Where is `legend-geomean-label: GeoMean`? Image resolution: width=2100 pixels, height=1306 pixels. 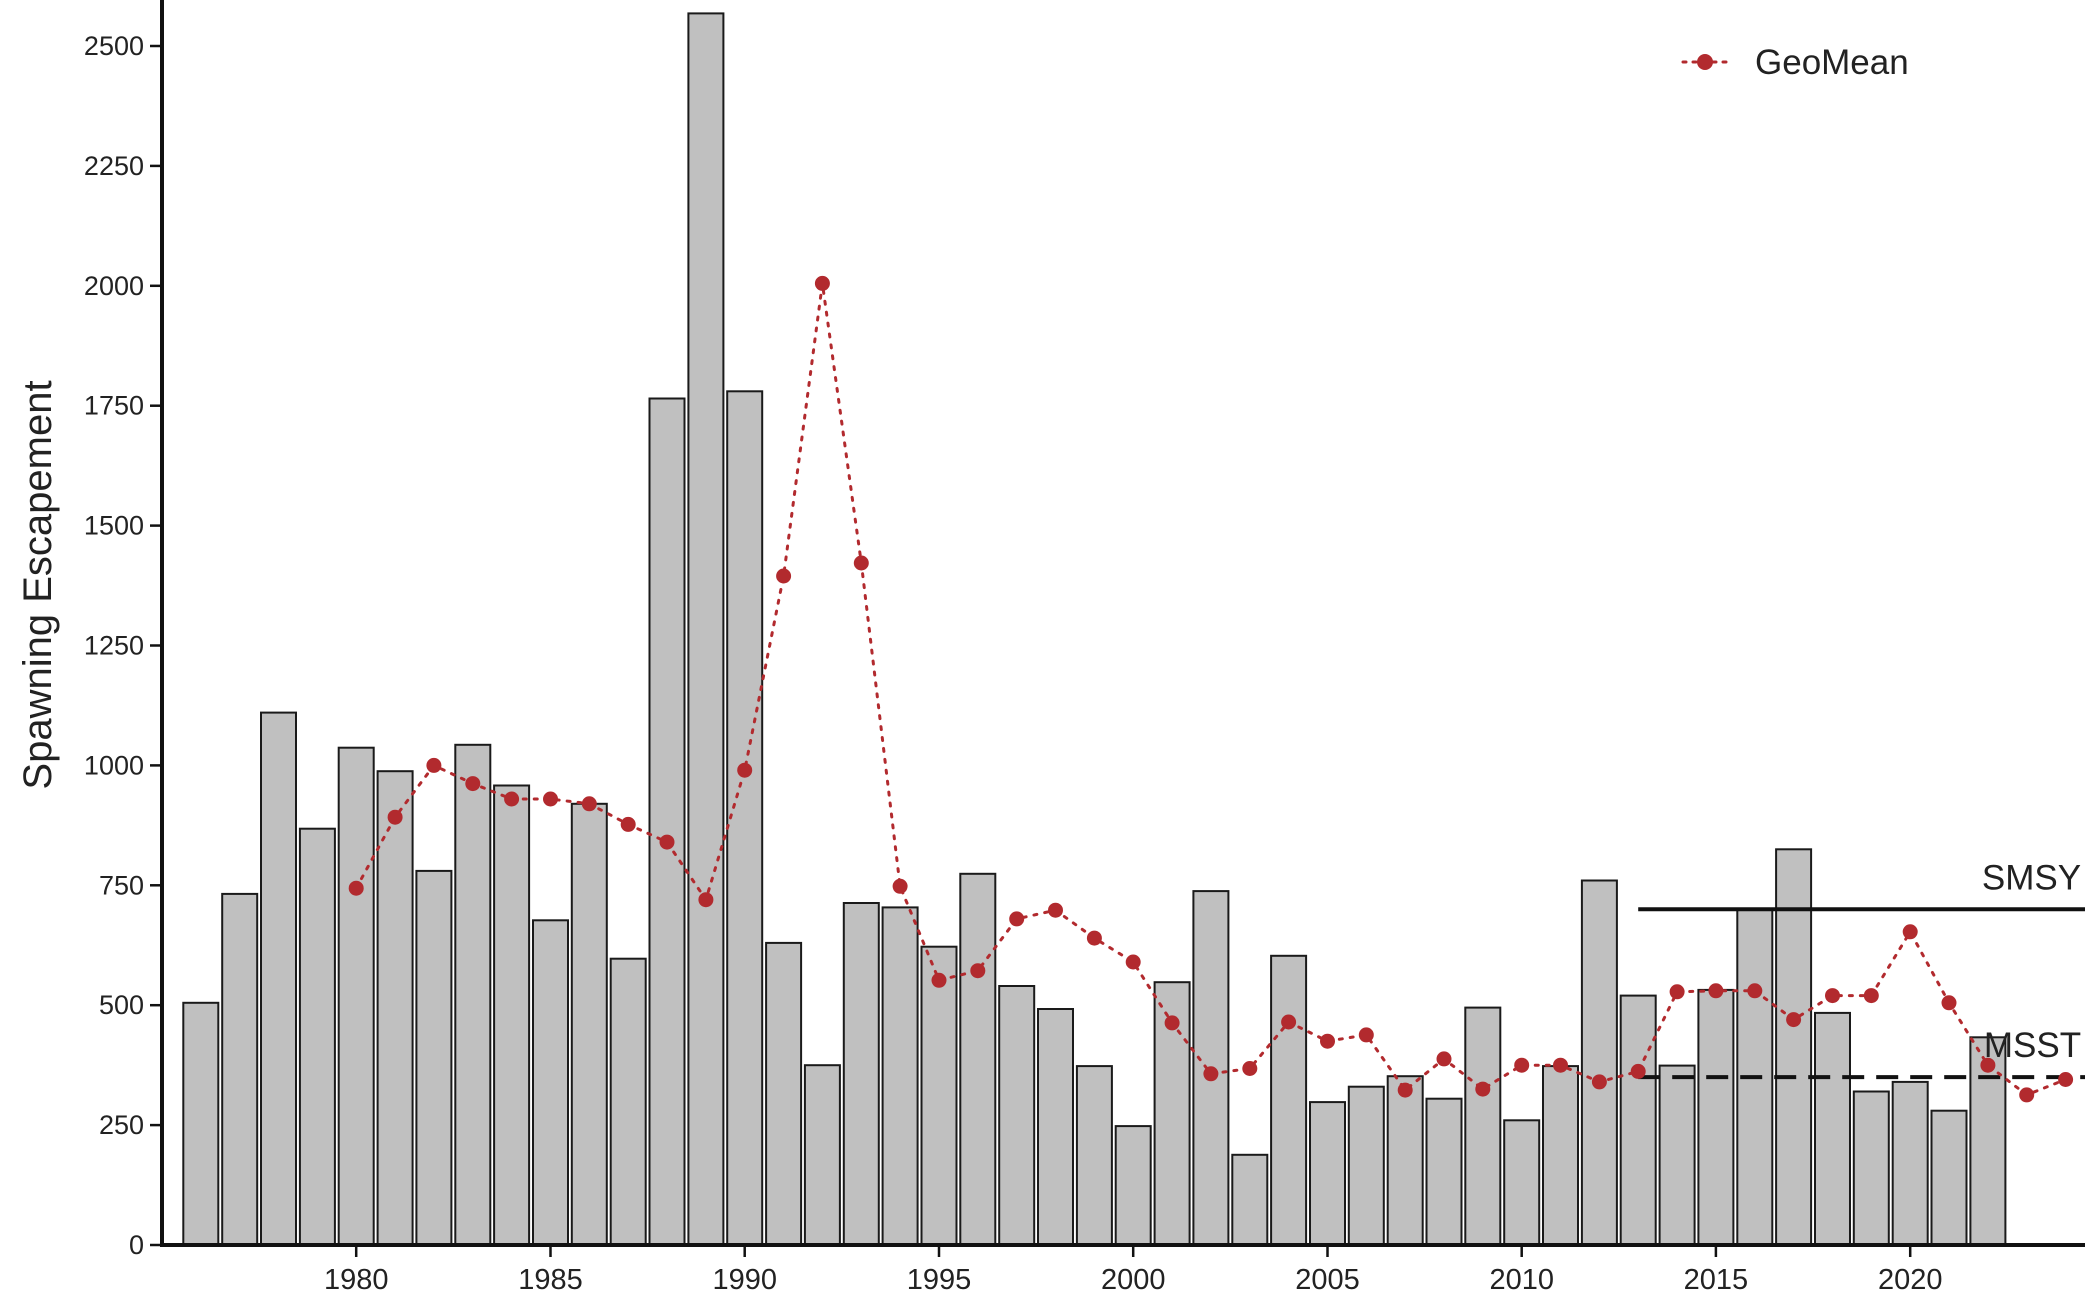
legend-geomean-label: GeoMean is located at coordinates (1832, 62).